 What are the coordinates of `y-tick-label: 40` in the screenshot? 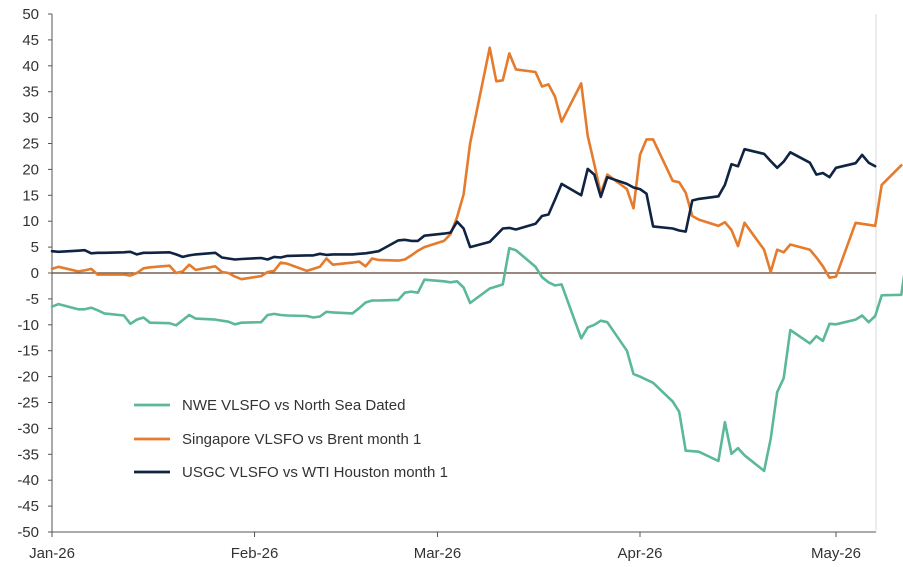 It's located at (30, 66).